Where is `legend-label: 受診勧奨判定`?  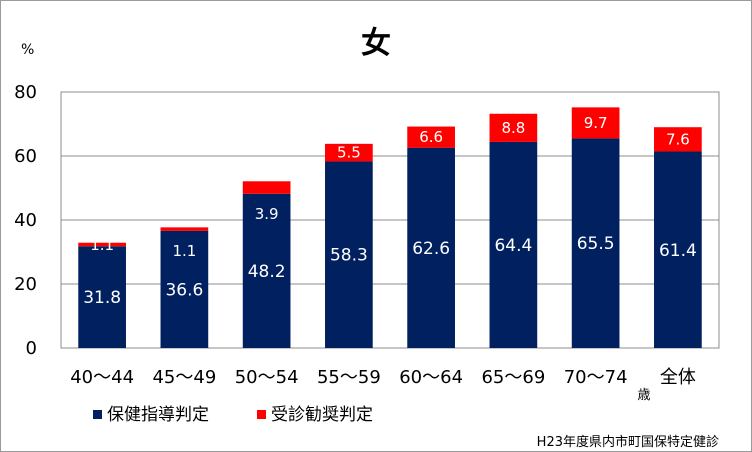 legend-label: 受診勧奨判定 is located at coordinates (322, 415).